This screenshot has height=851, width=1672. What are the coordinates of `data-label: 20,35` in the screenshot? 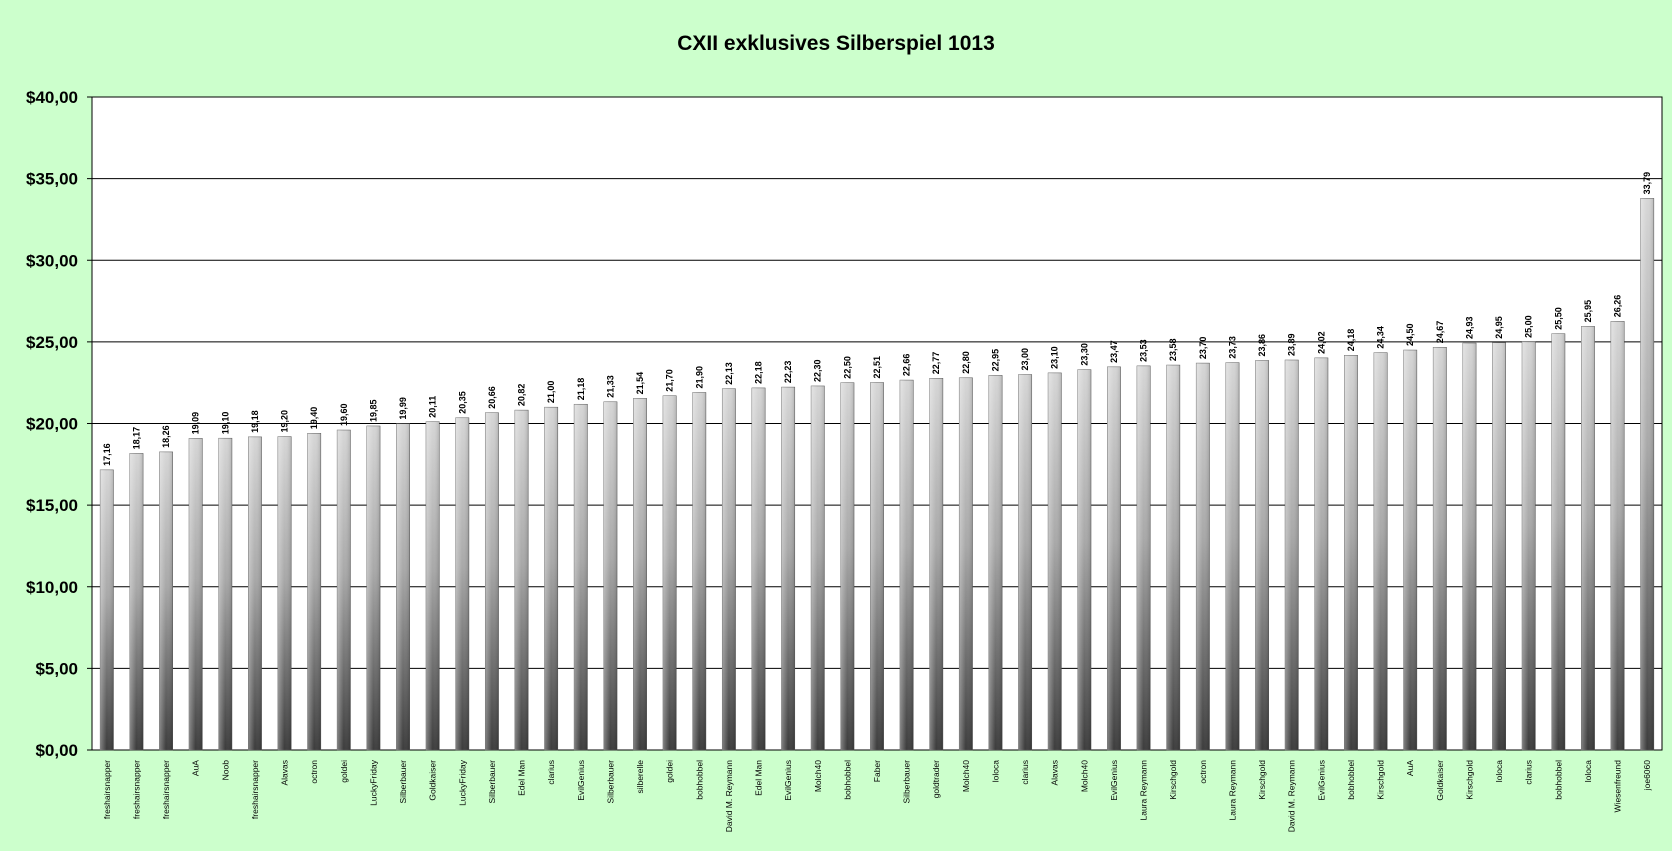 It's located at (462, 402).